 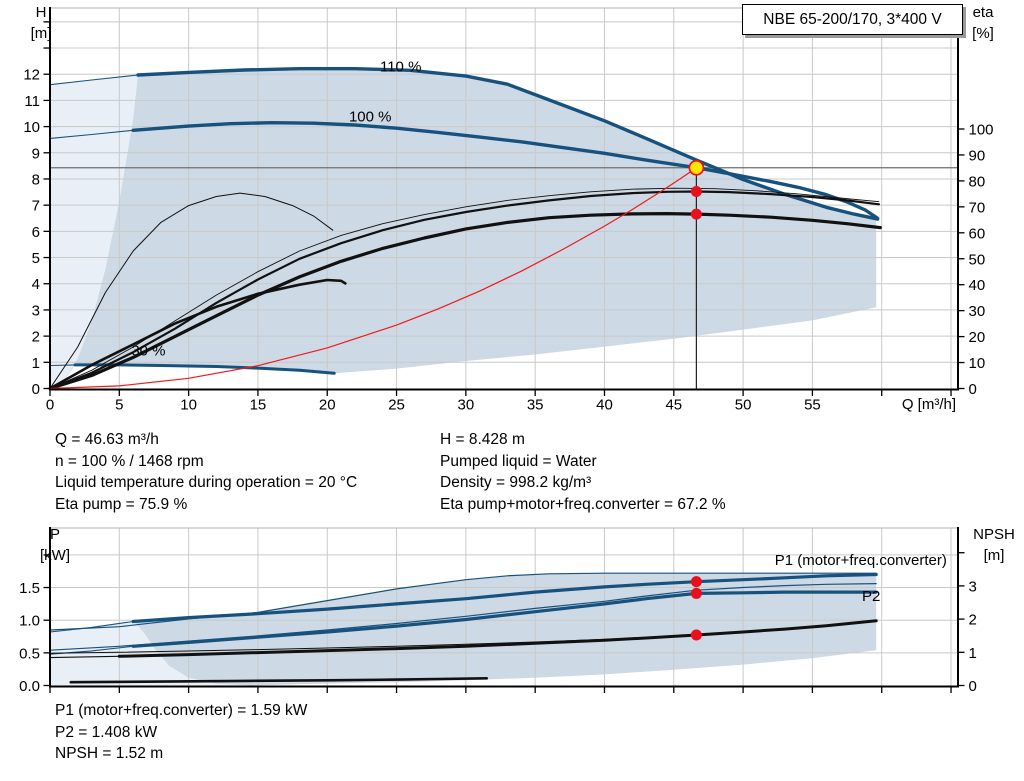 What do you see at coordinates (62, 365) in the screenshot?
I see `speed-30-curve-lead` at bounding box center [62, 365].